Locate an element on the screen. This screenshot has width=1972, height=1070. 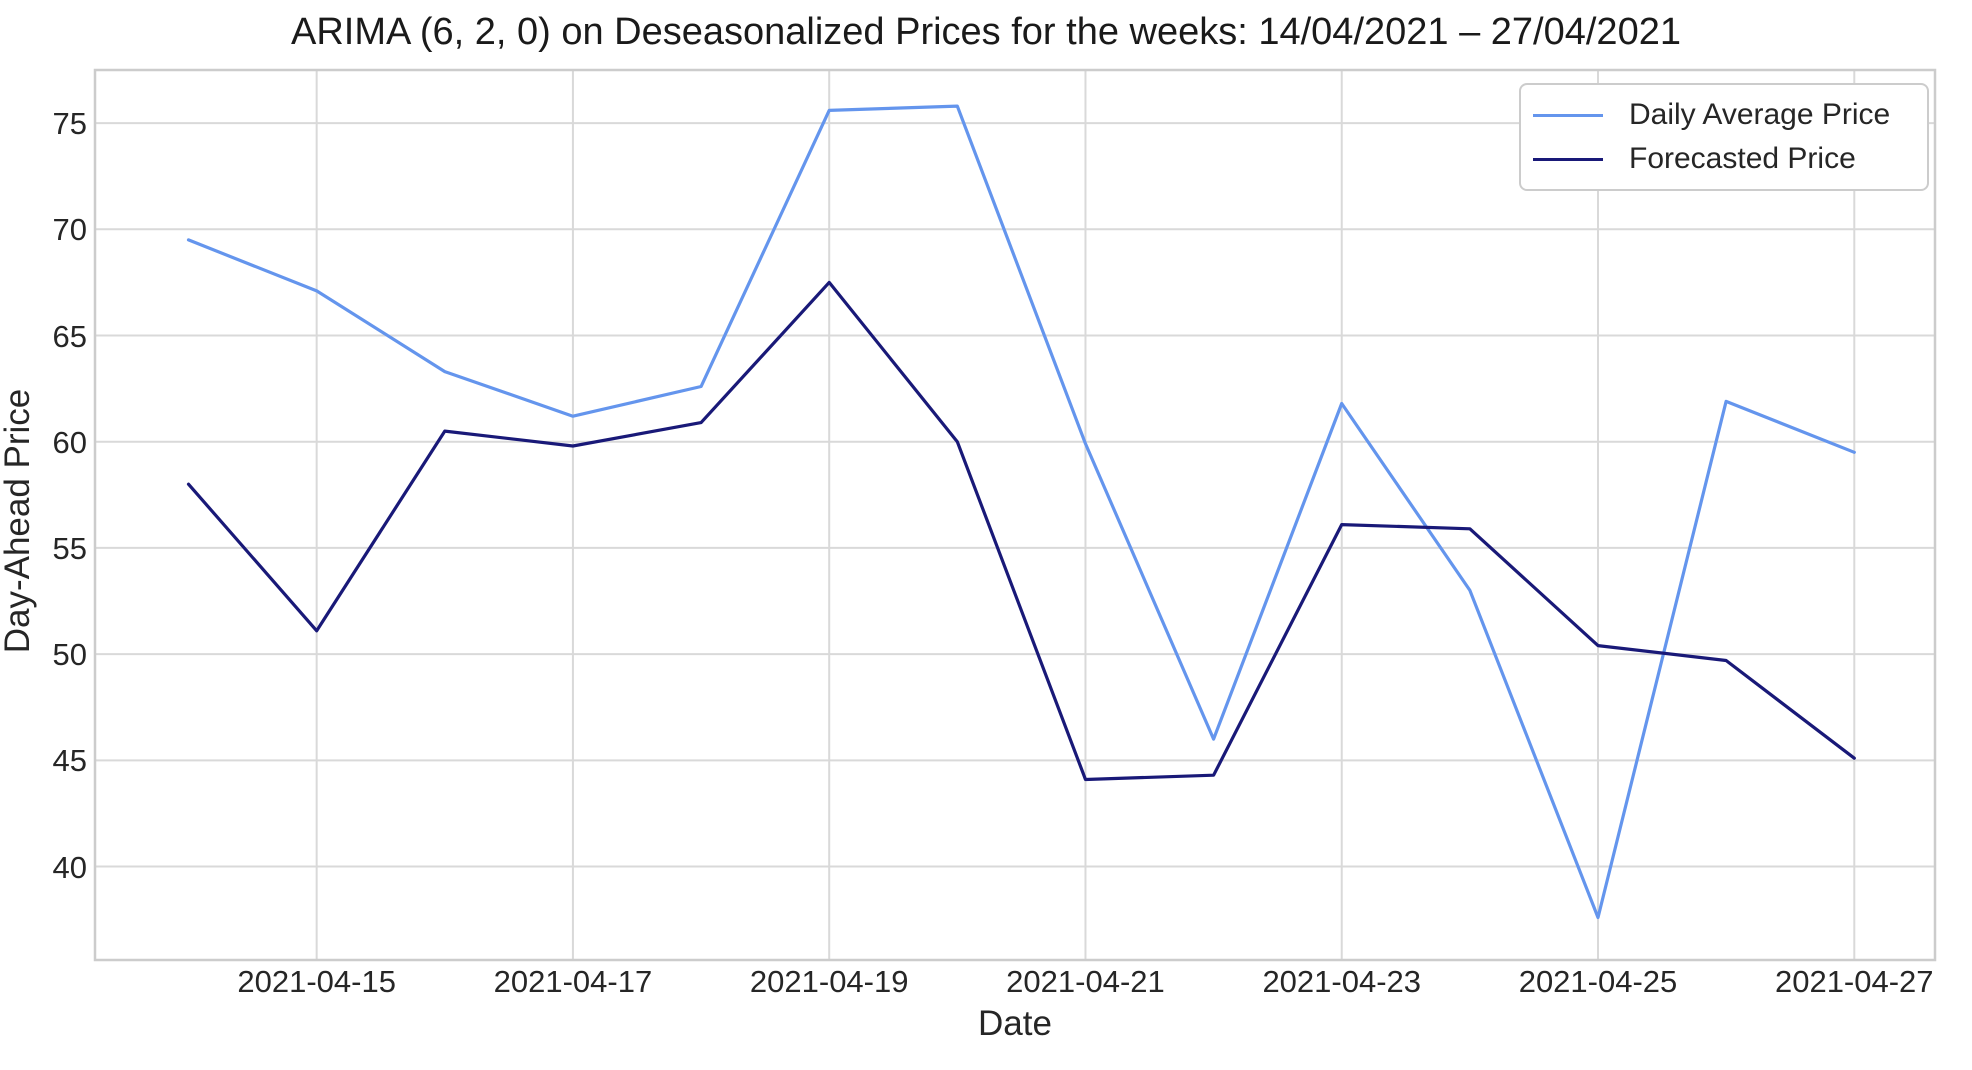
x-tick-label: 2021-04-23 is located at coordinates (1342, 981).